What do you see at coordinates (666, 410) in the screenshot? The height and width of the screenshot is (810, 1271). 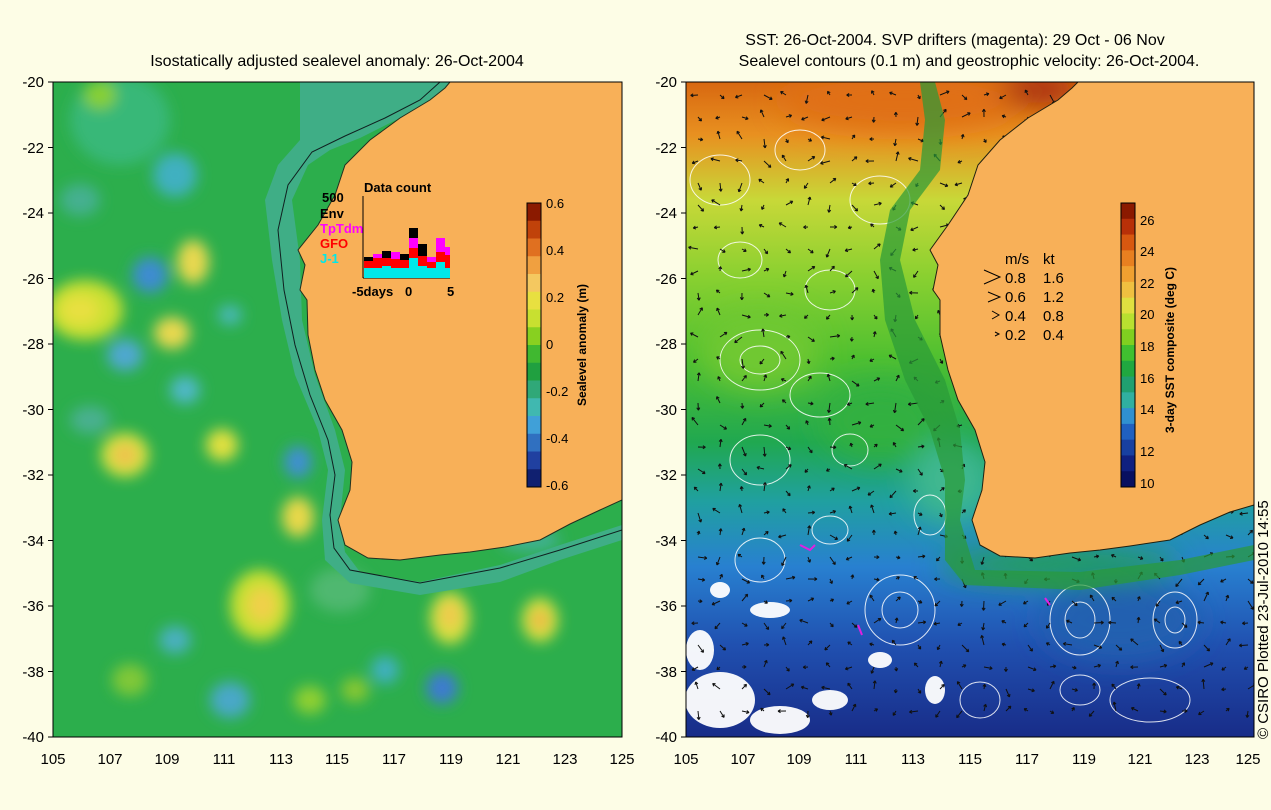 I see `y-tick-label: -30` at bounding box center [666, 410].